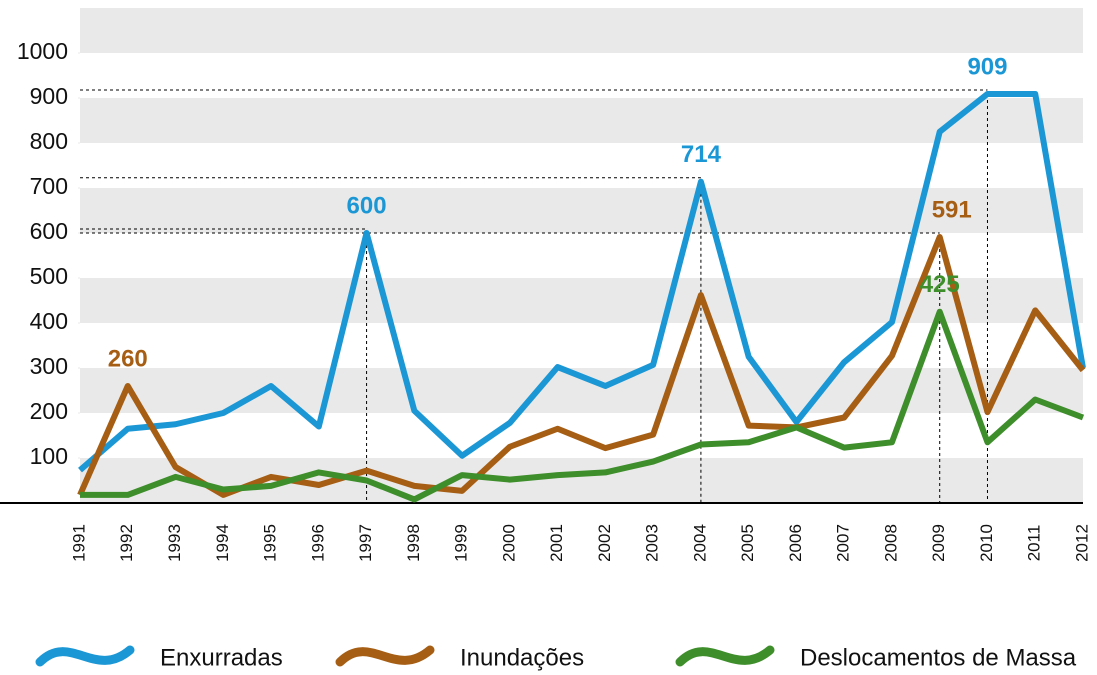 This screenshot has height=675, width=1097. Describe the element at coordinates (270, 543) in the screenshot. I see `x-tick-label: 1995` at that location.